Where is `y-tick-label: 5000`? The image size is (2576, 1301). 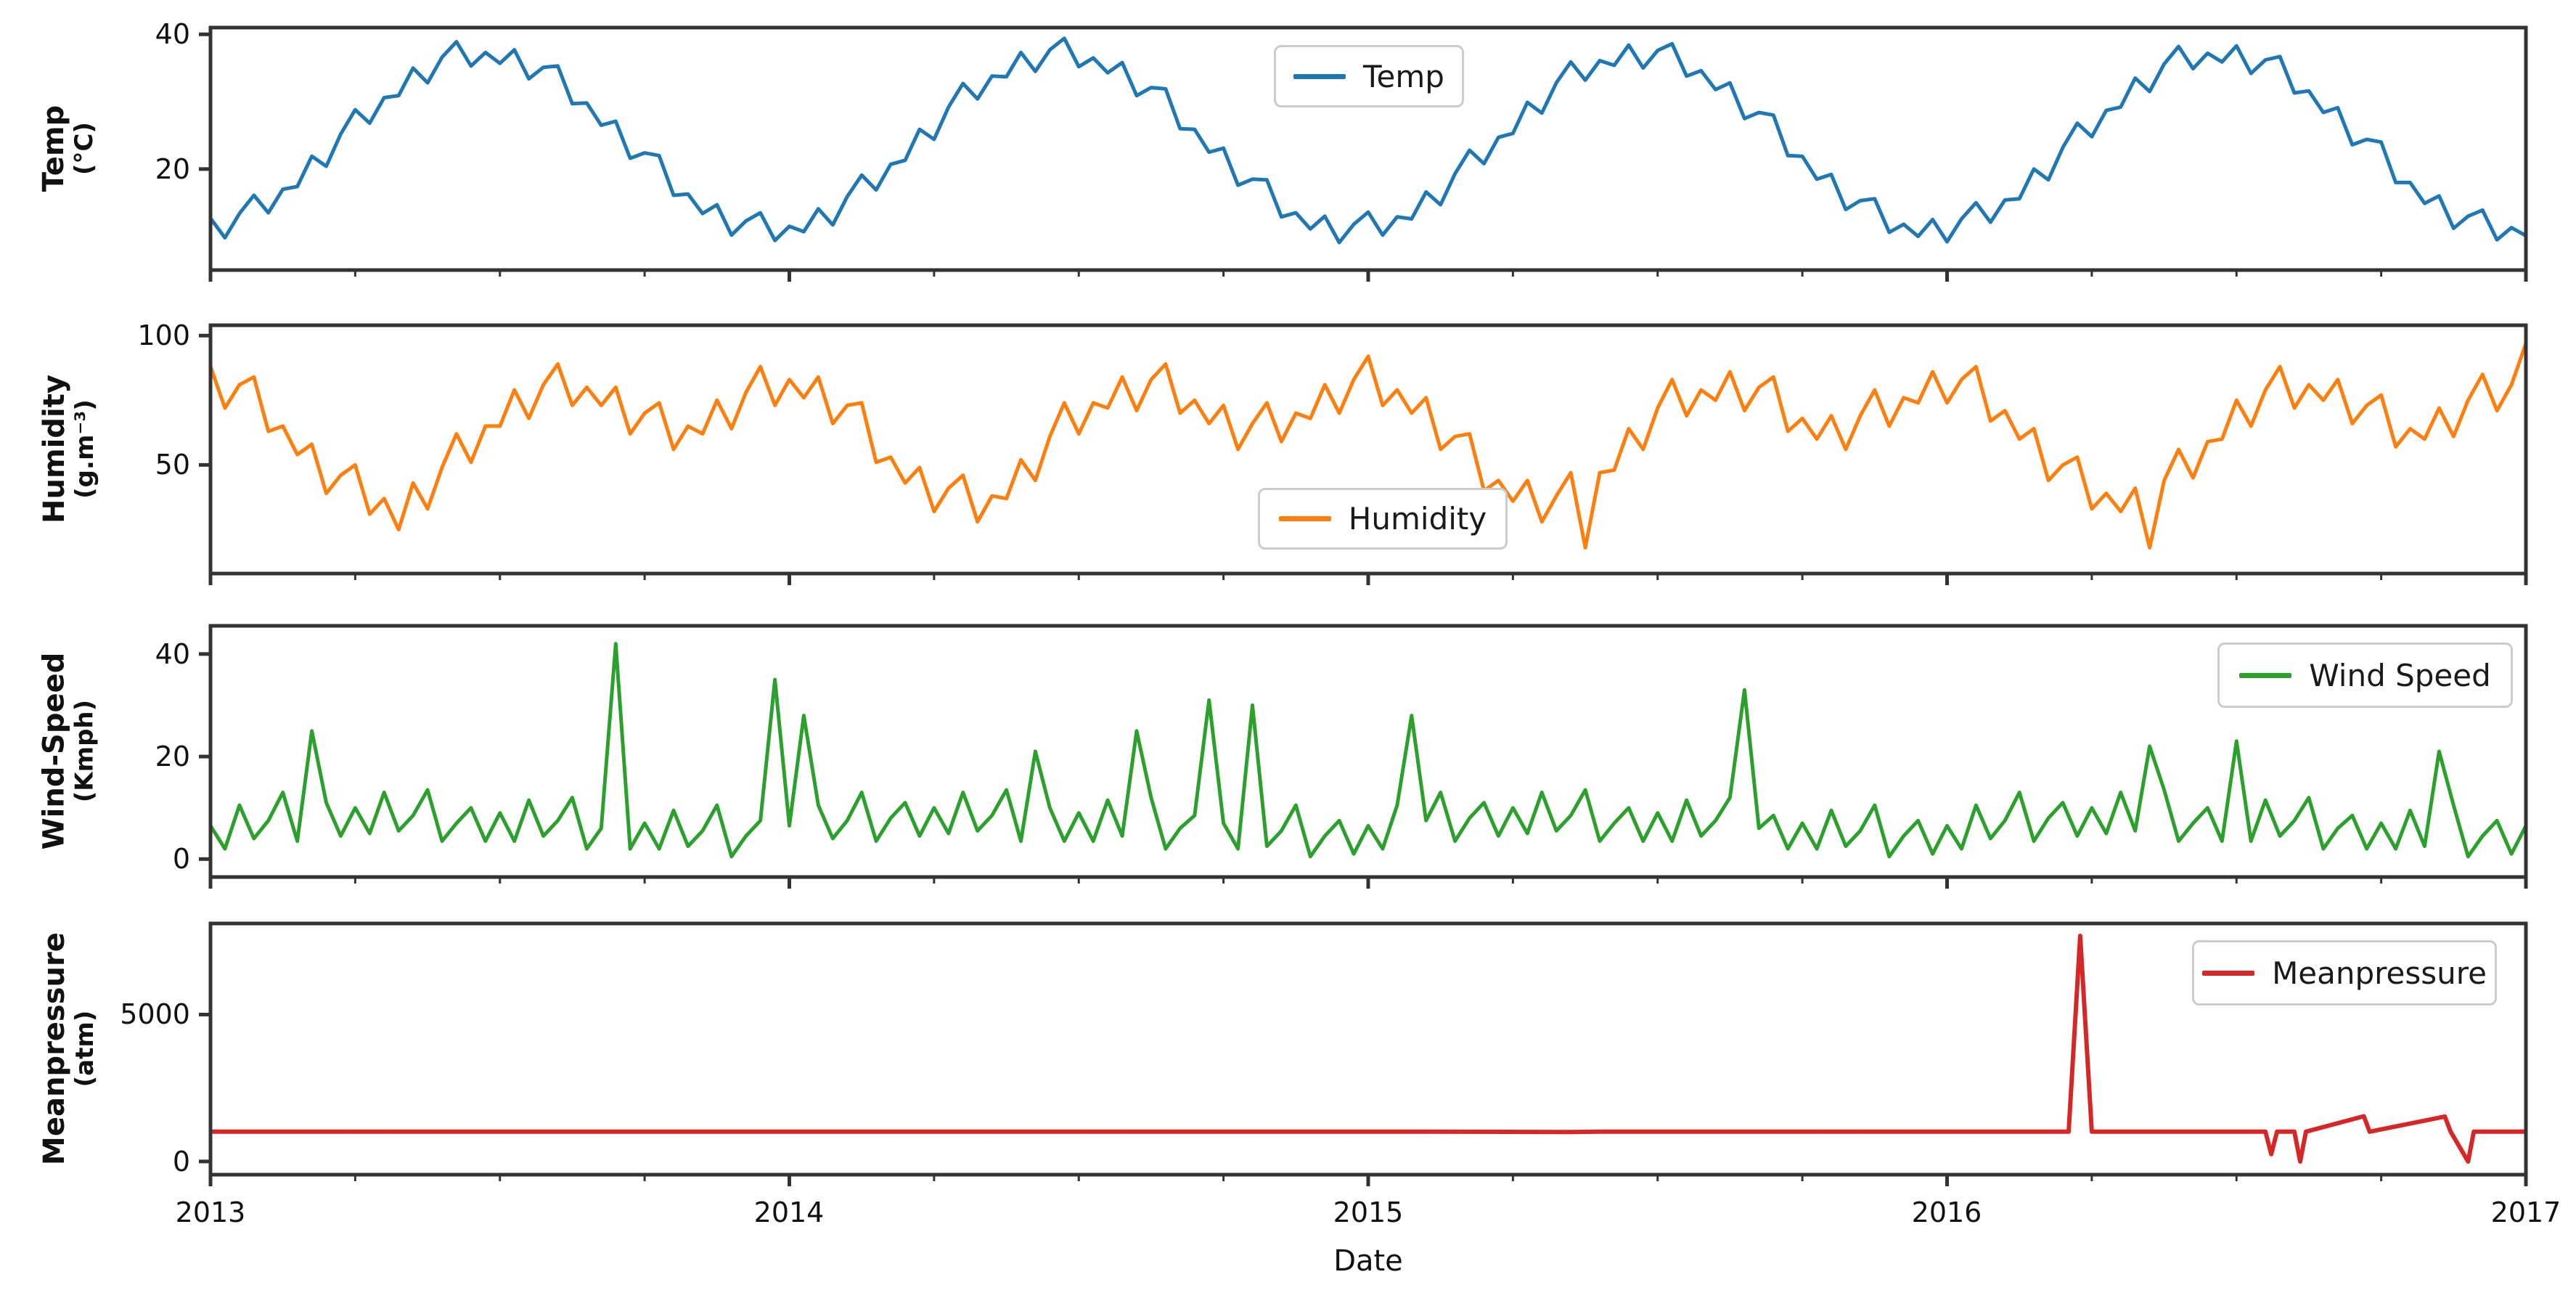
y-tick-label: 5000 is located at coordinates (155, 1014).